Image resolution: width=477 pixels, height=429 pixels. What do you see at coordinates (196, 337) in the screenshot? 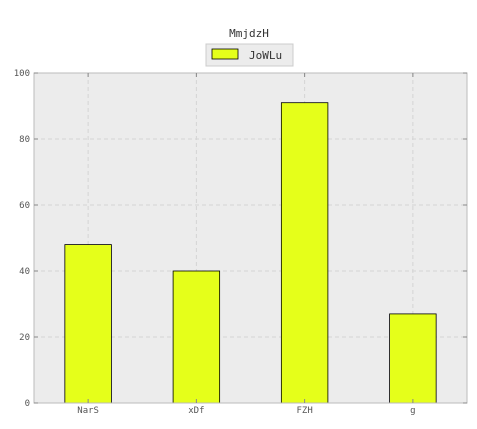
I see `bar-xdf` at bounding box center [196, 337].